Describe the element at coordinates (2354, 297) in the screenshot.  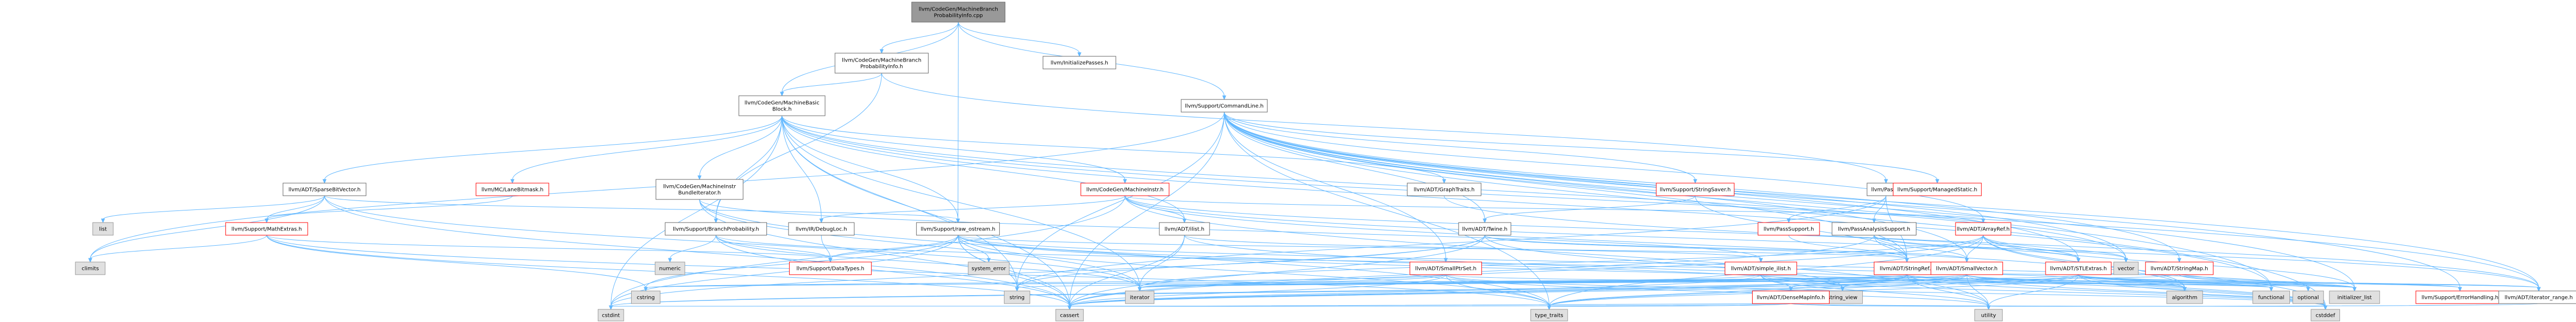
I see `node-initlist: initializer_list` at that location.